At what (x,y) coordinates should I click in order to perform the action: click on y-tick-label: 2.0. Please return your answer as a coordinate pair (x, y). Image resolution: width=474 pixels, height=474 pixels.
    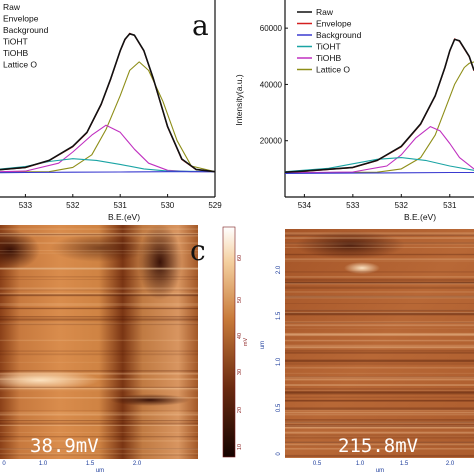
    Looking at the image, I should click on (279, 269).